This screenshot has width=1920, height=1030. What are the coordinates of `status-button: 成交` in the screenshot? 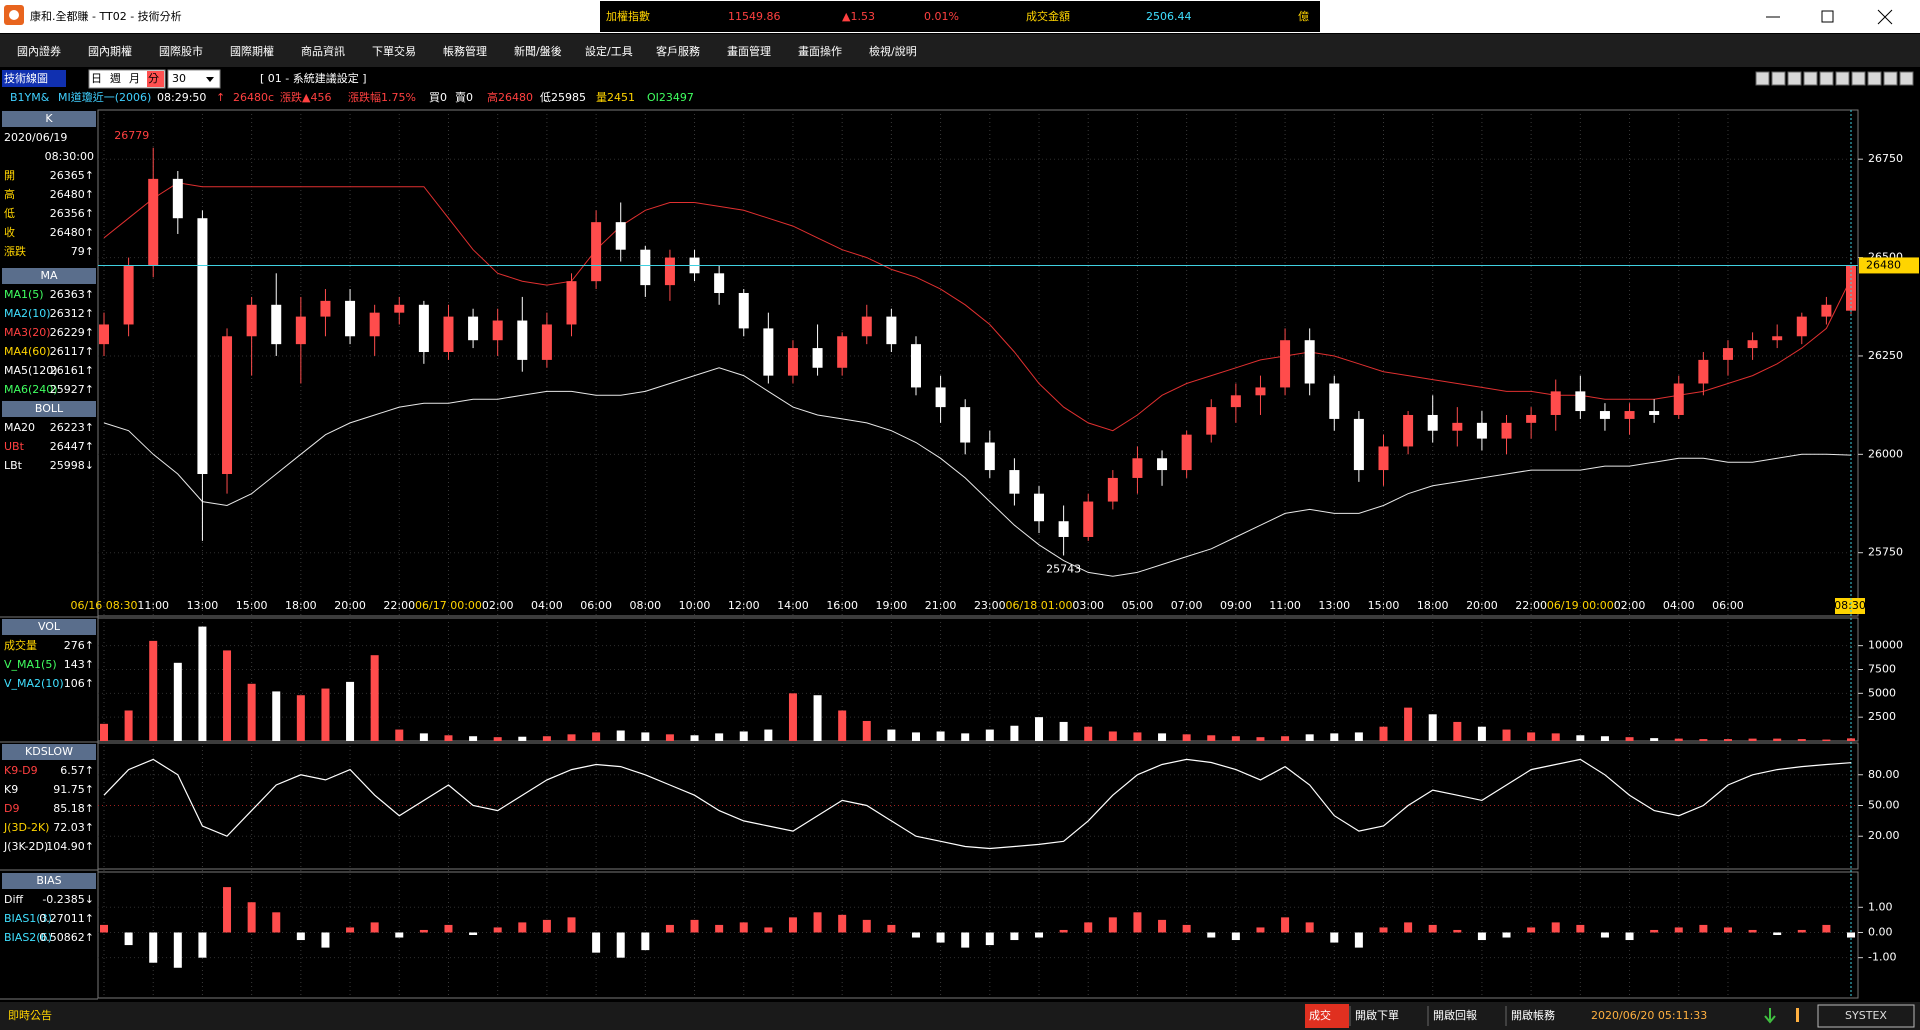 It's located at (1320, 1015).